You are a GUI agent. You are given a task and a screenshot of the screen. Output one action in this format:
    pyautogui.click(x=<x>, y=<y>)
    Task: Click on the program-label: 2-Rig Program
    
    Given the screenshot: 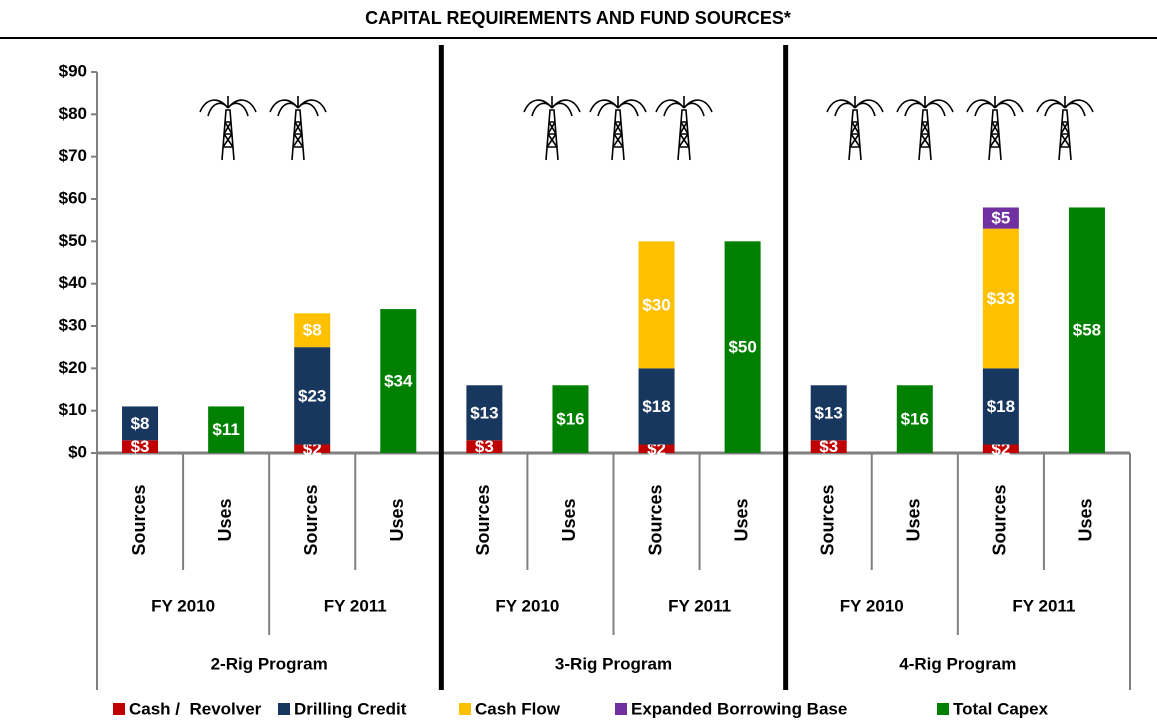 What is the action you would take?
    pyautogui.click(x=269, y=663)
    